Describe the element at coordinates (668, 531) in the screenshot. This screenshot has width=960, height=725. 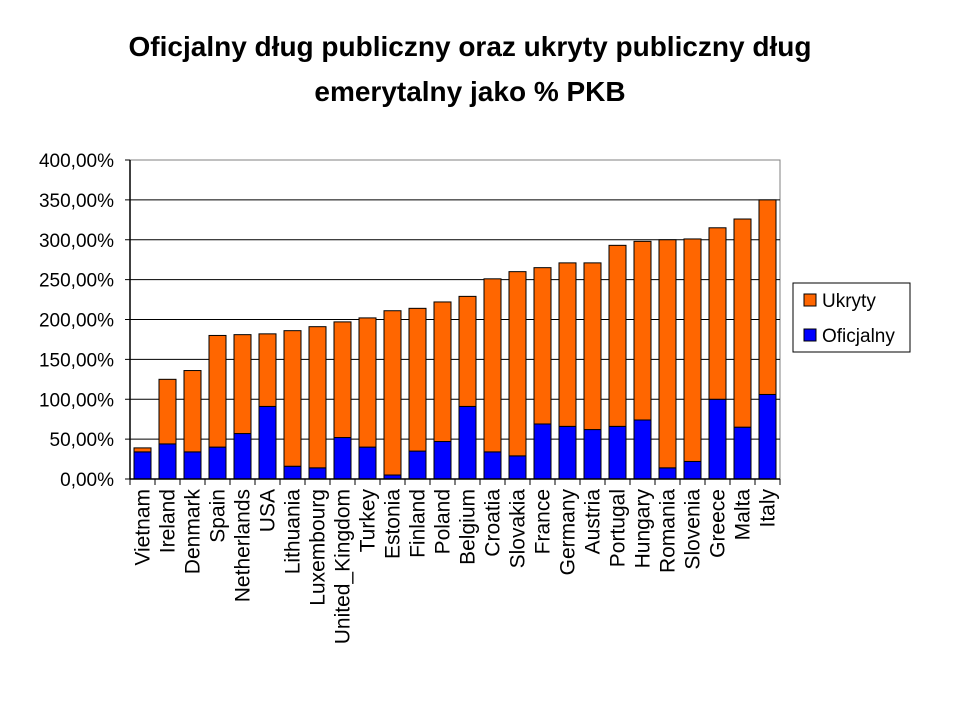
I see `x-tick-label: Romania` at that location.